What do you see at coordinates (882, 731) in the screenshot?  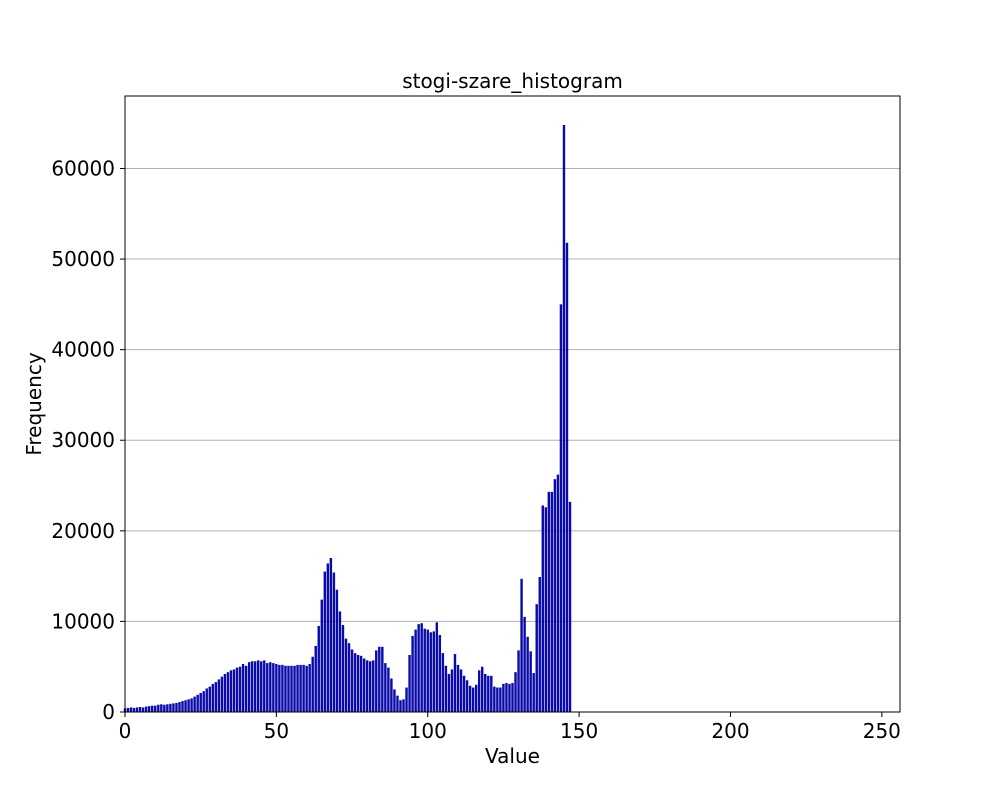 I see `x-tick-label-5: 250` at bounding box center [882, 731].